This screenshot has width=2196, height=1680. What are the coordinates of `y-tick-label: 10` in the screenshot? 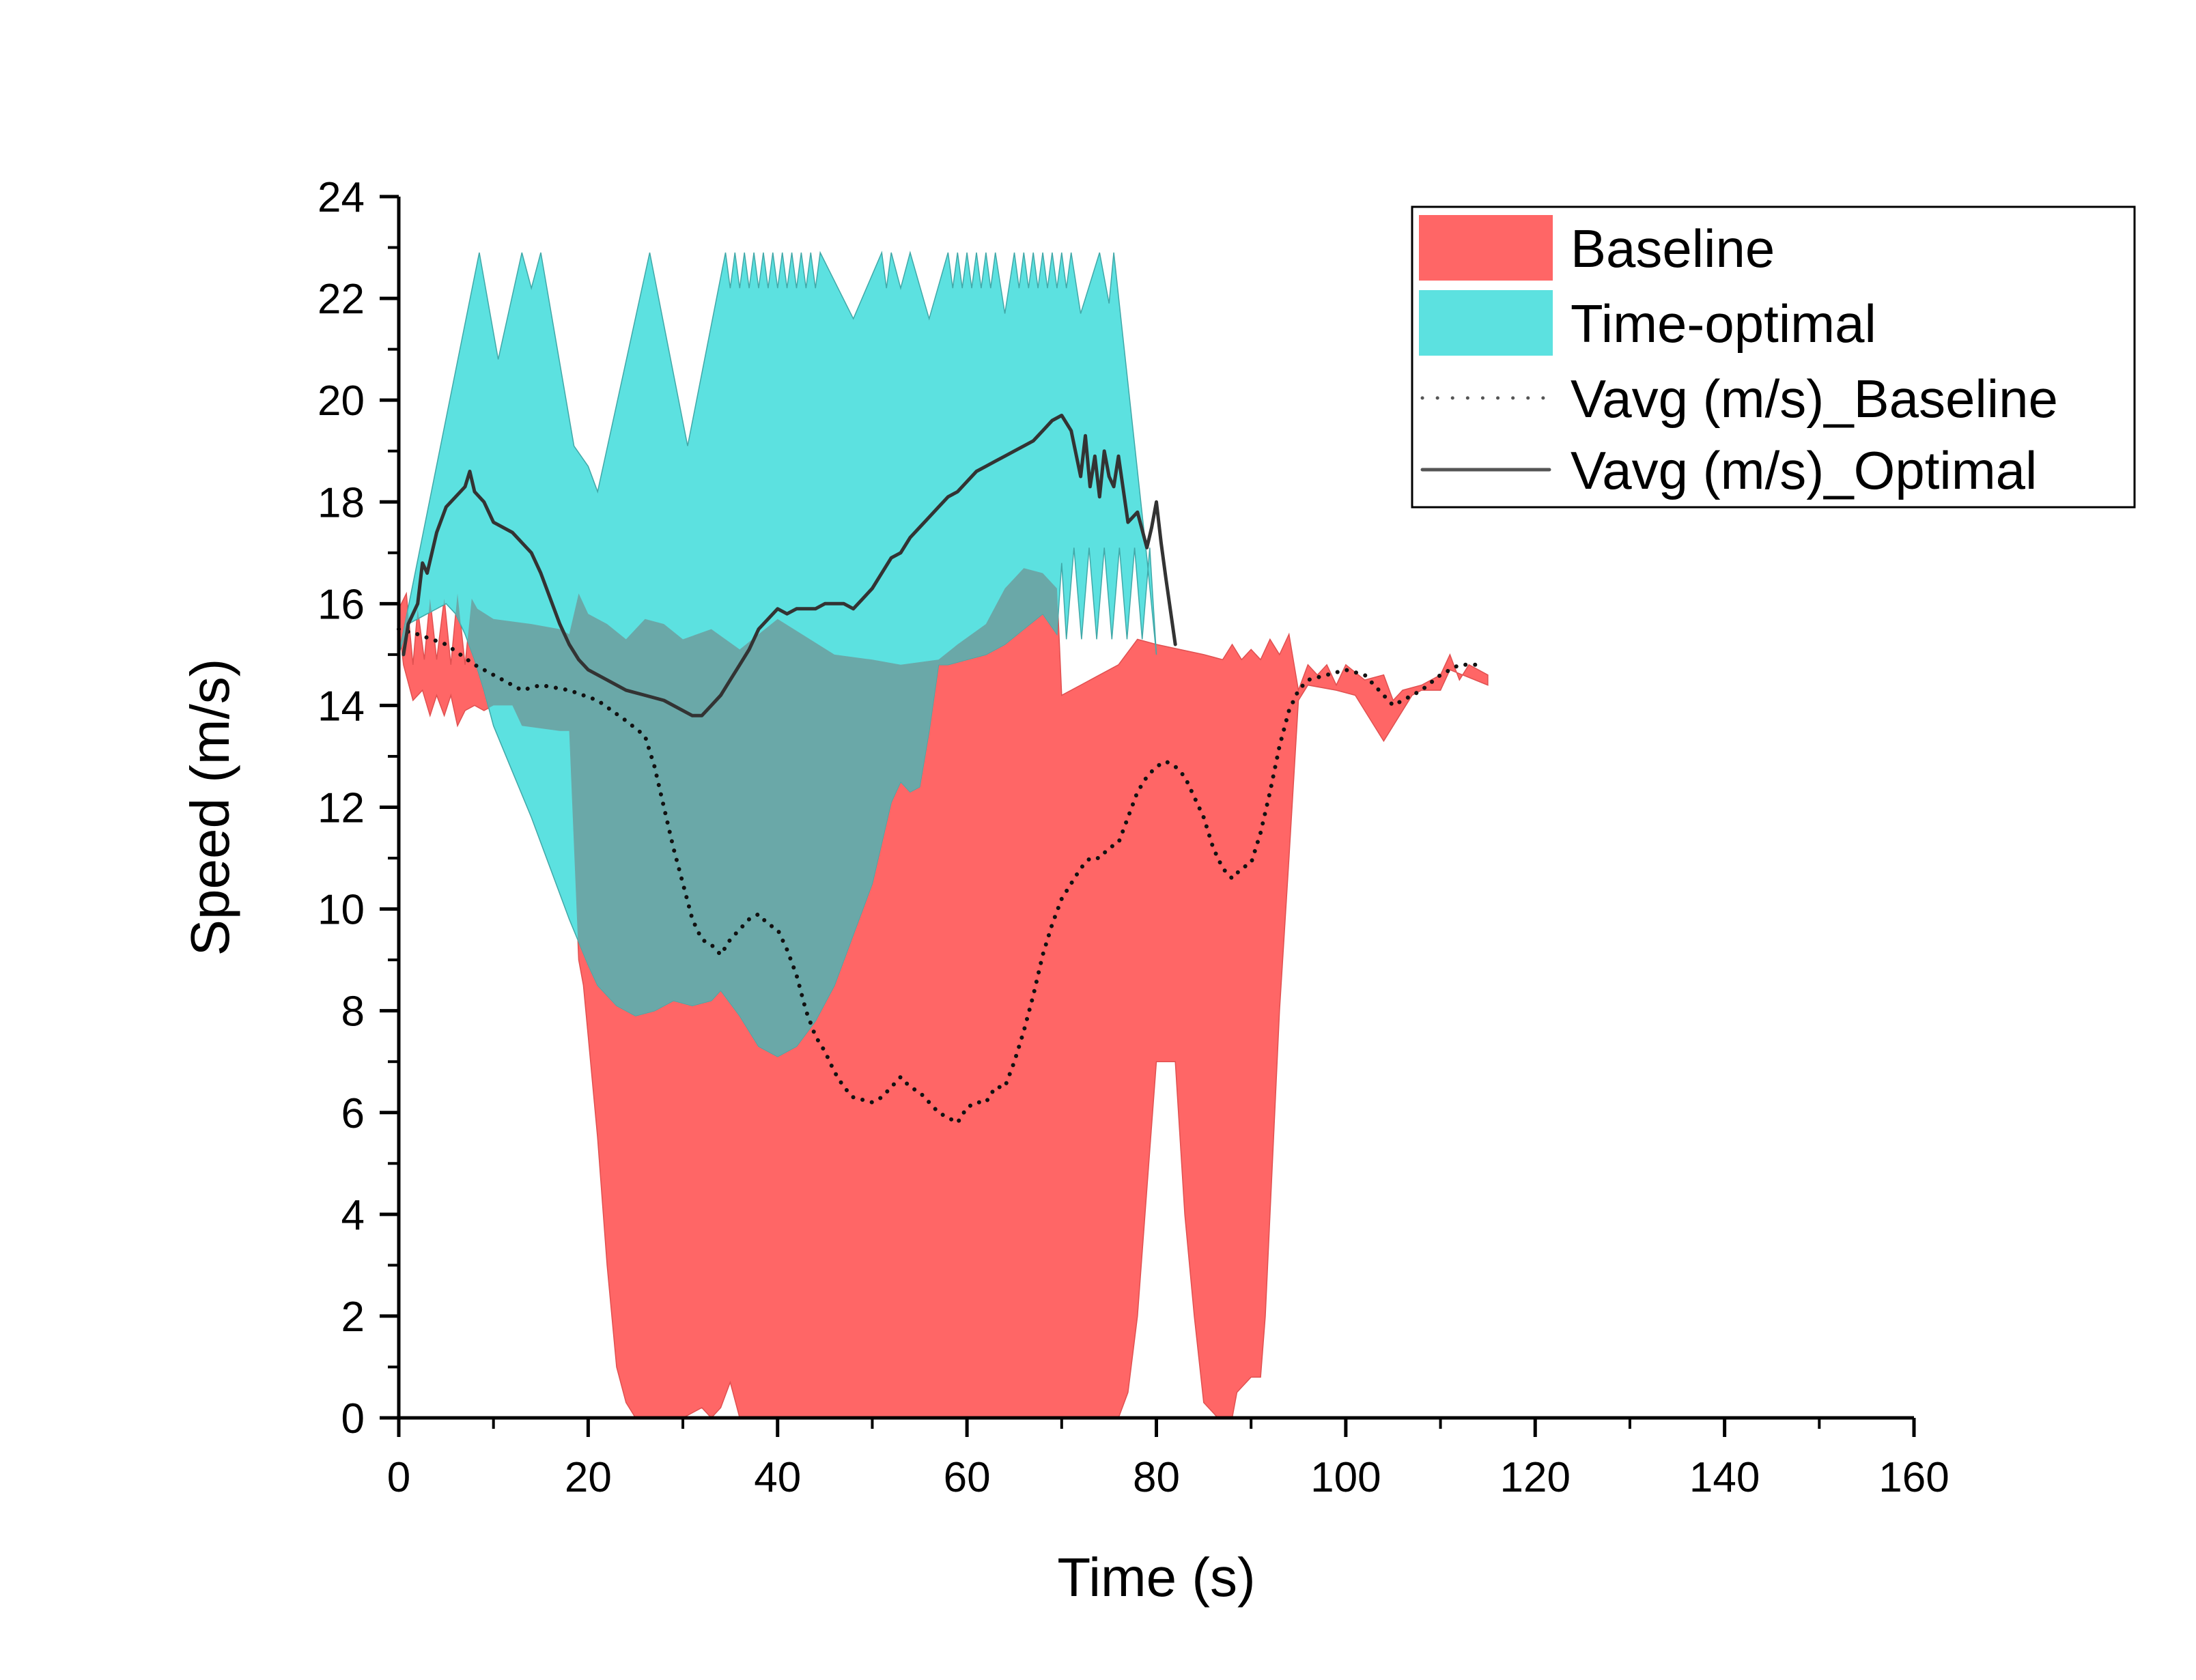 It's located at (341, 910).